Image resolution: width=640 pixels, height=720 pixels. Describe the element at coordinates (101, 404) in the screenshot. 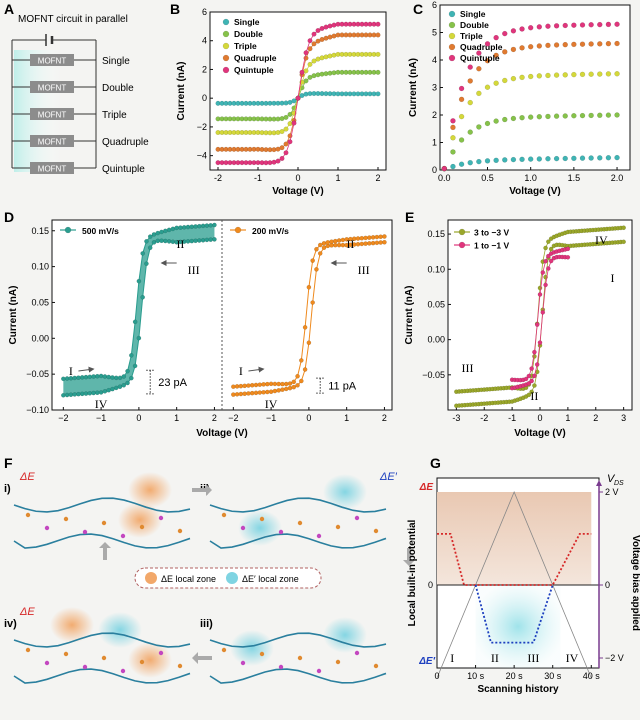

I see `sweep-label-iv: IV` at that location.